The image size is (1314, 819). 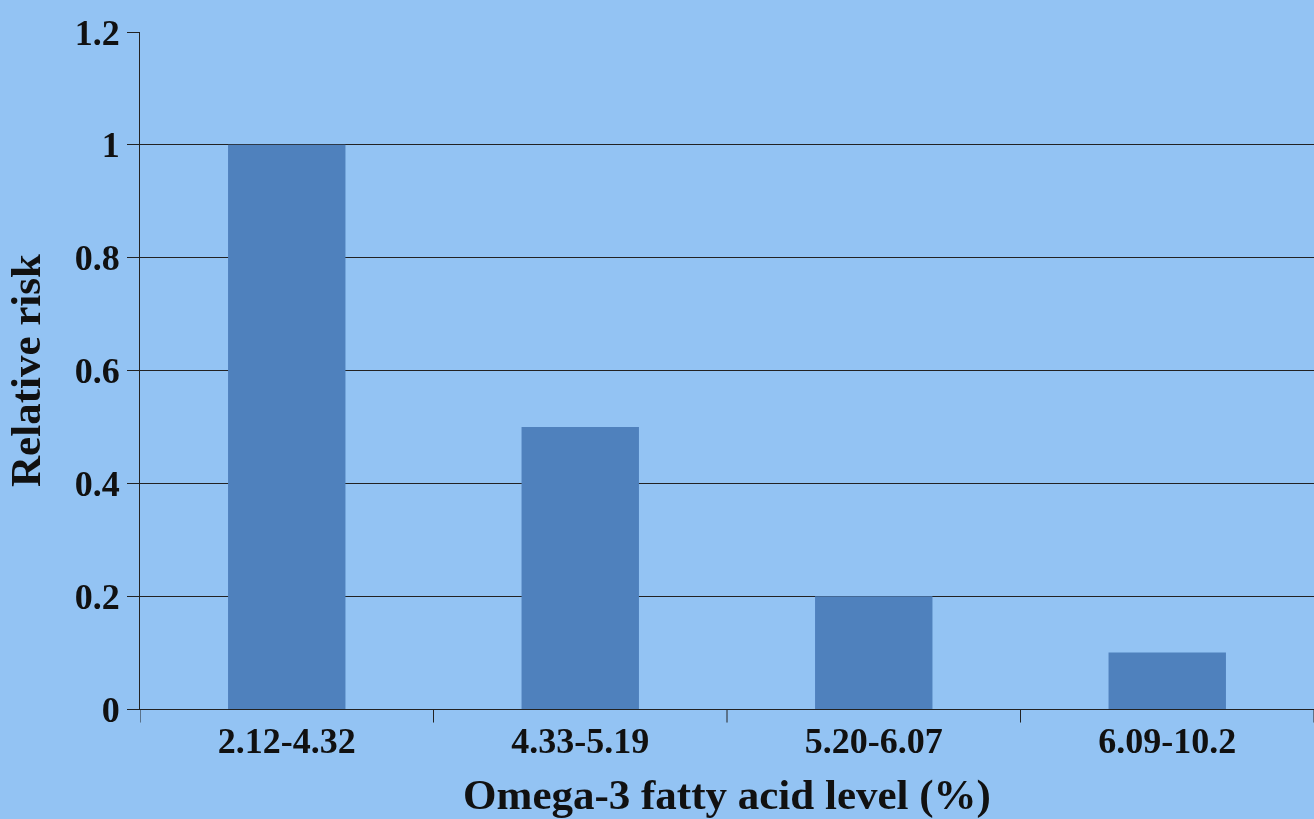 I want to click on x-tick-label: 4.33-5.19, so click(x=580, y=741).